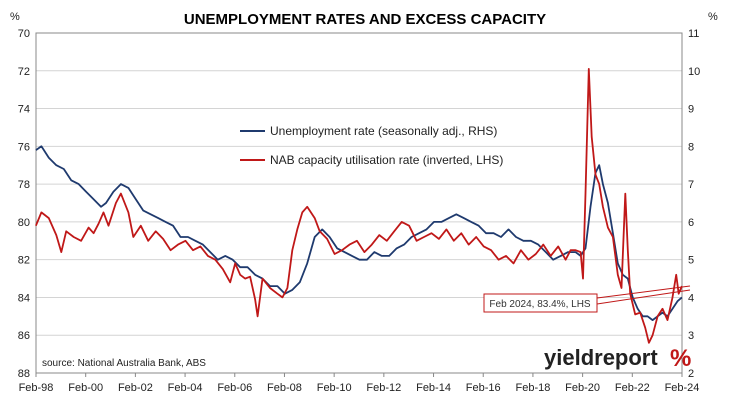 Image resolution: width=730 pixels, height=400 pixels. Describe the element at coordinates (691, 147) in the screenshot. I see `right-tick-label: 8` at that location.